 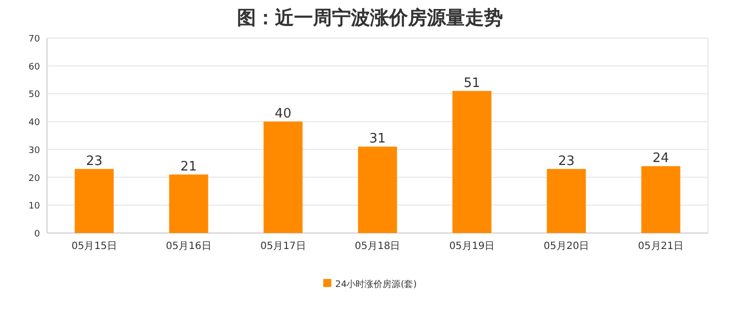 I want to click on x-tick-label: 05月18日, so click(x=377, y=246).